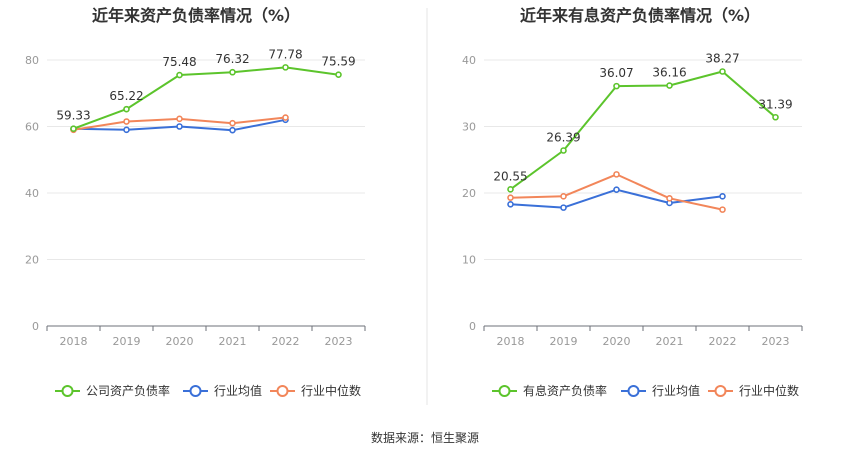 This screenshot has width=850, height=459. What do you see at coordinates (32, 60) in the screenshot?
I see `y-tick-label: 80` at bounding box center [32, 60].